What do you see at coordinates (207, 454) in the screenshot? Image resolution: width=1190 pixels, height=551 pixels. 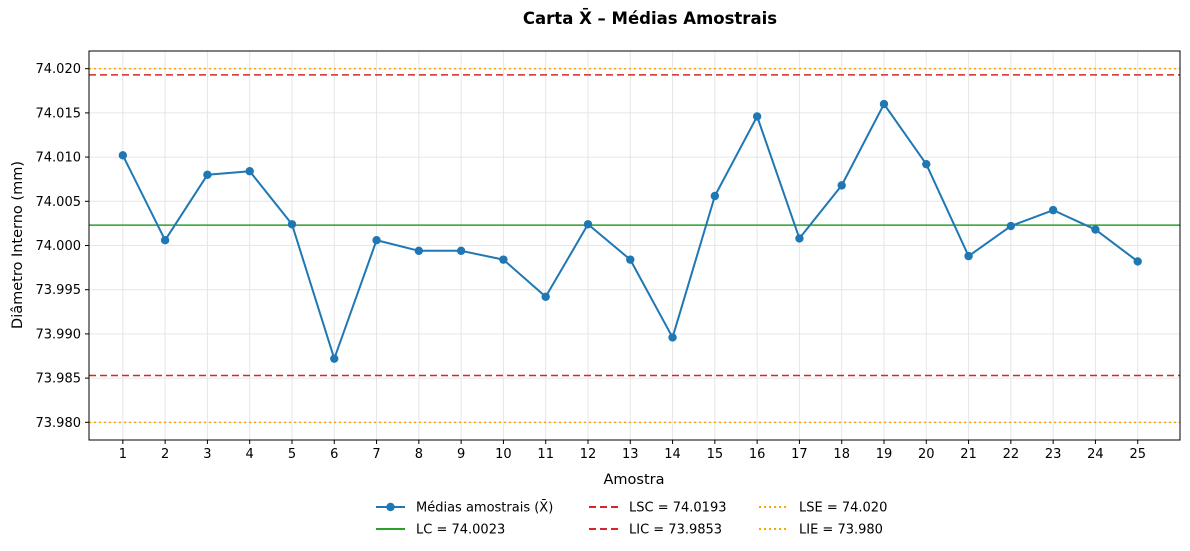 I see `x-tick-label: 3` at bounding box center [207, 454].